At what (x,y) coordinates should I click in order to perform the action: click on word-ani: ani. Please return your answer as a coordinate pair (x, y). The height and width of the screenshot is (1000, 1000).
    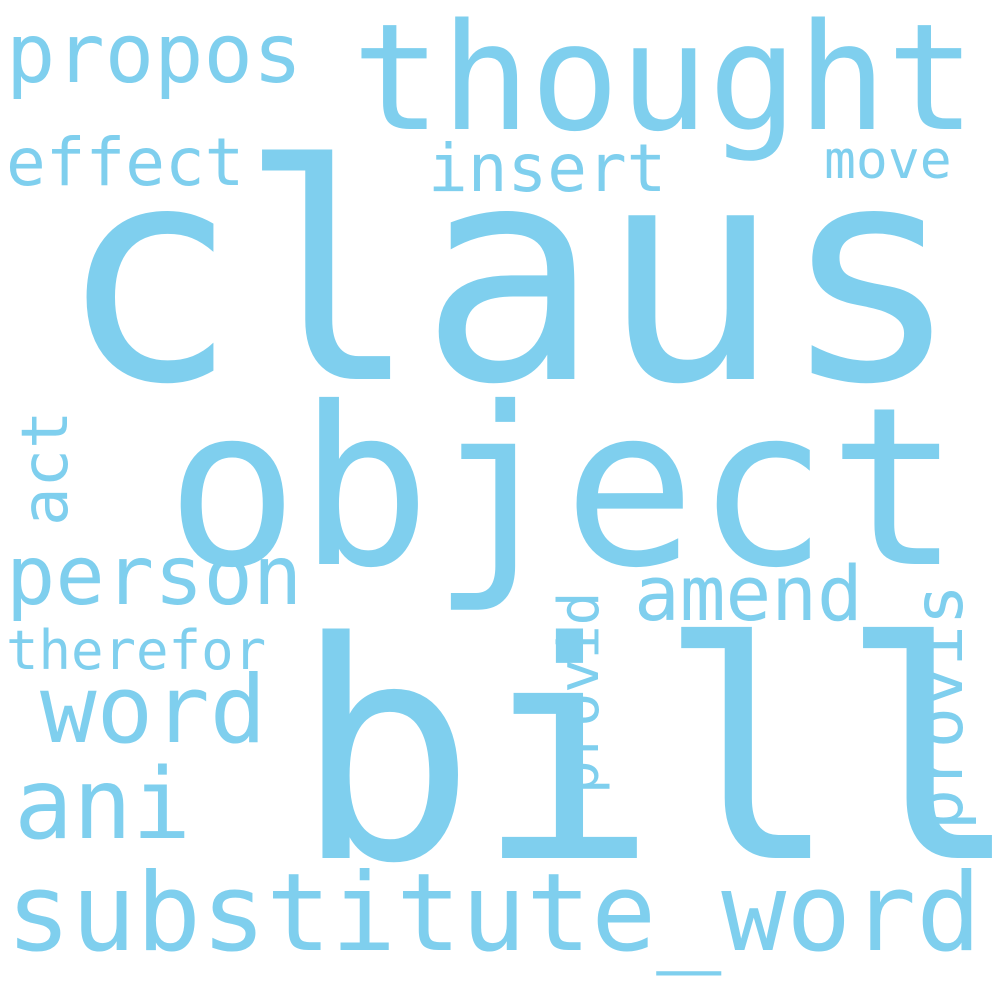
    Looking at the image, I should click on (103, 805).